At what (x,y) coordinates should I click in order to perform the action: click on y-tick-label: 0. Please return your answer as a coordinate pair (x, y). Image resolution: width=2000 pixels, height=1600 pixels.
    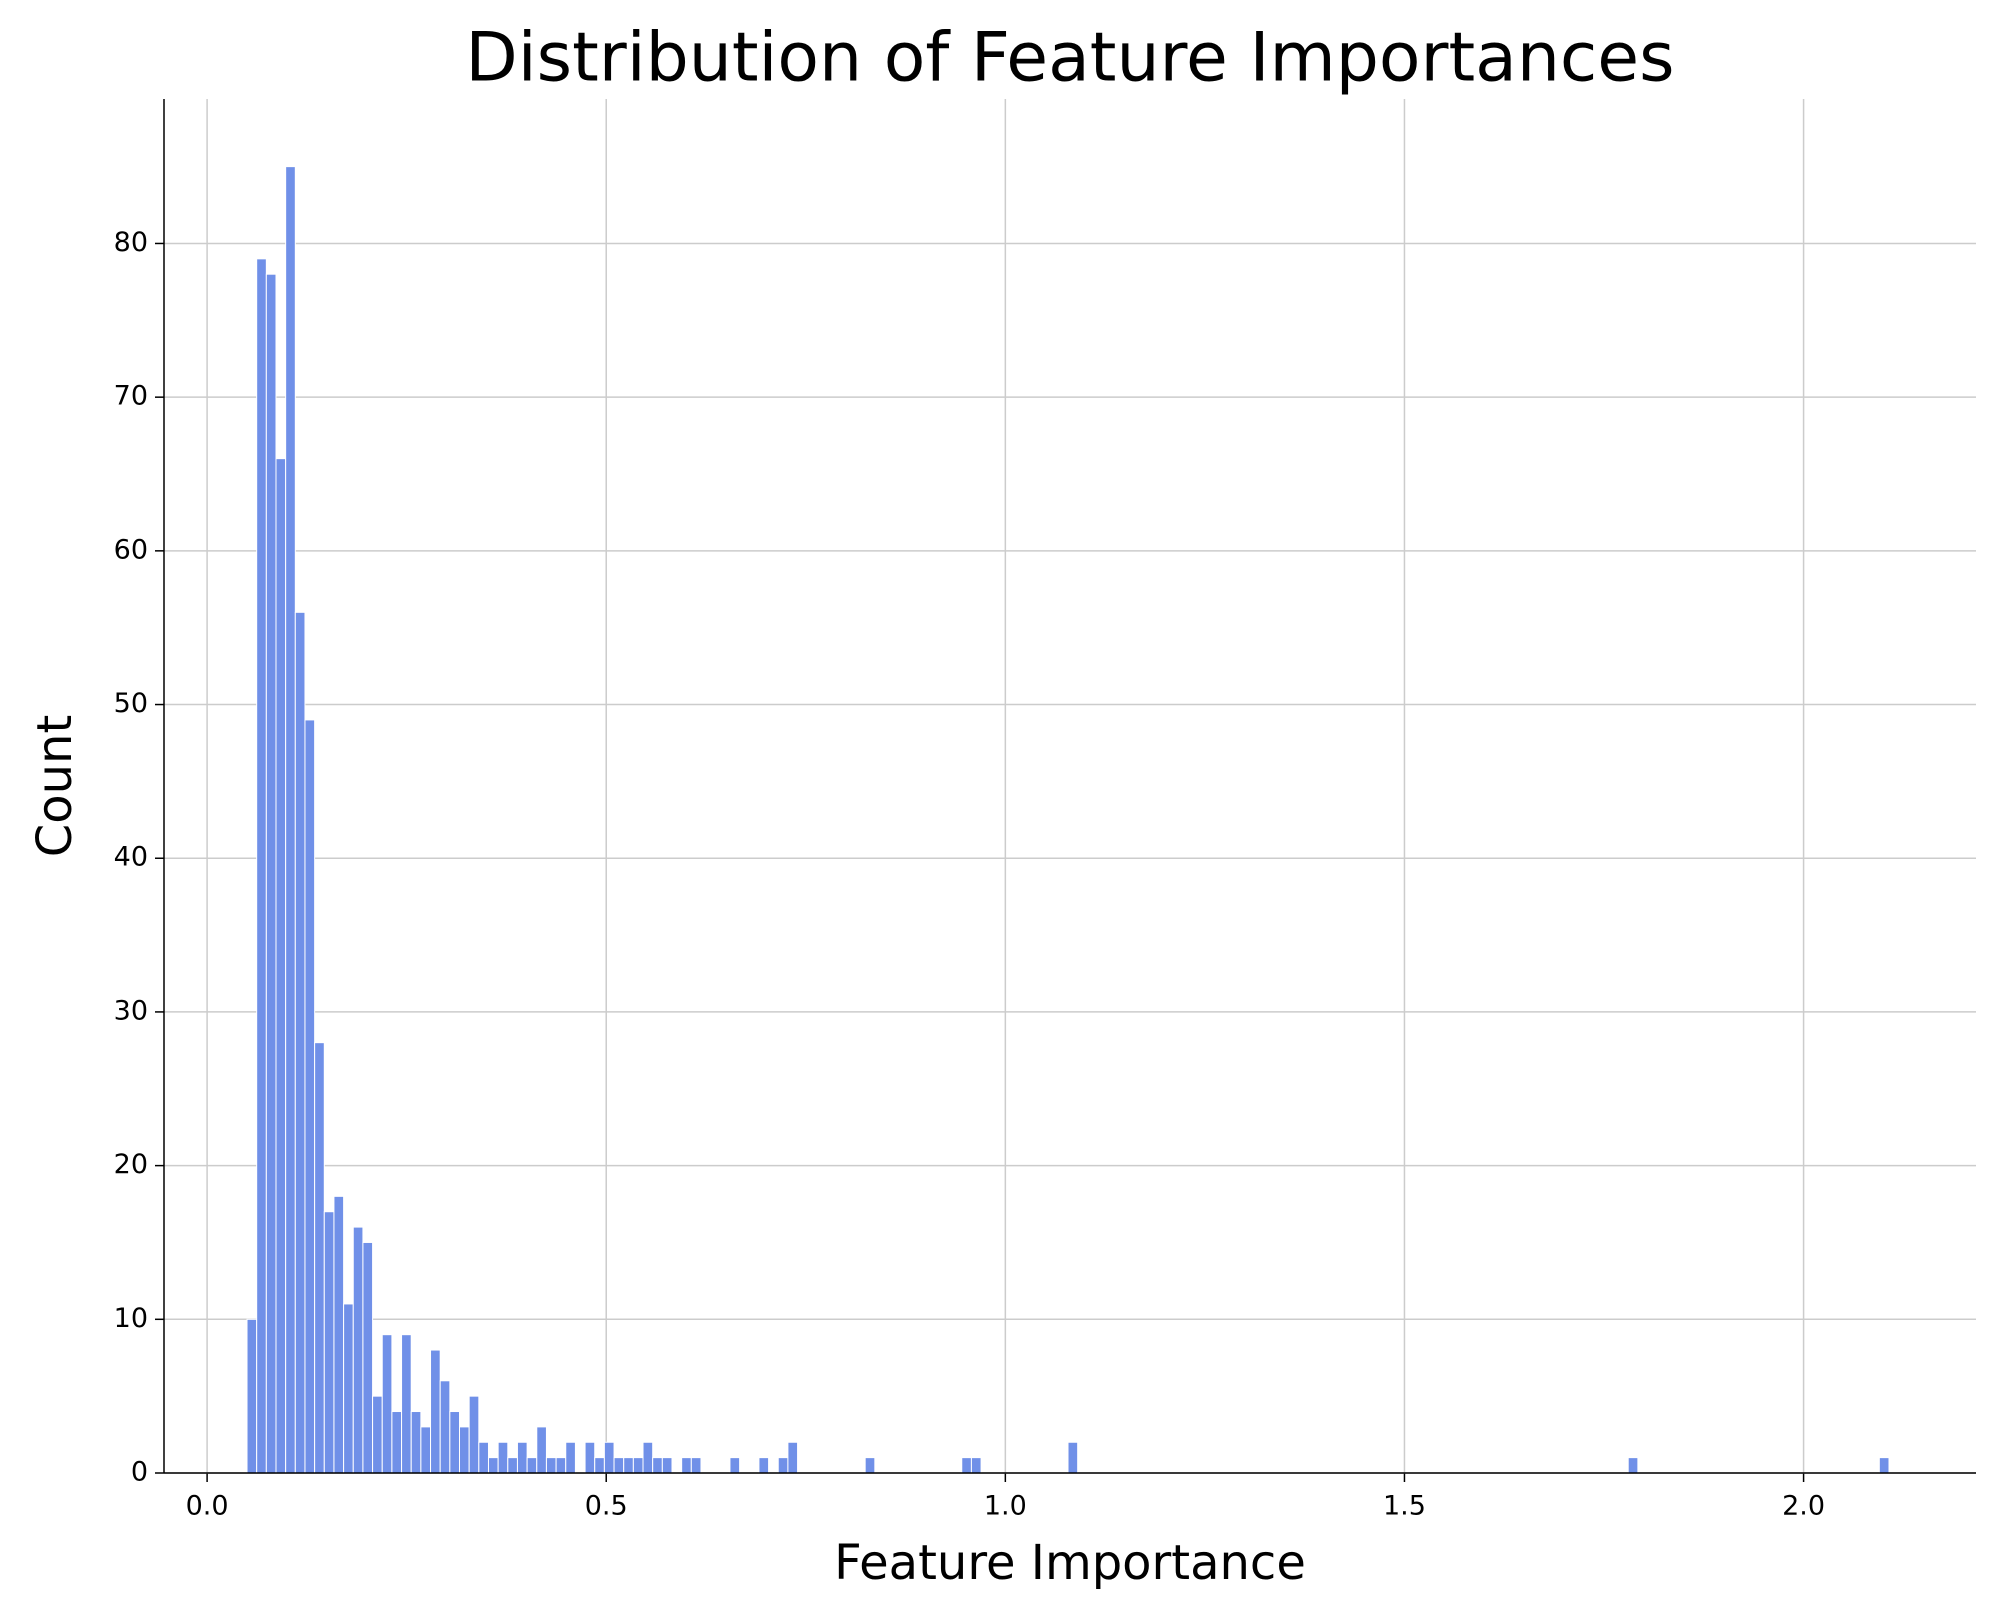
    Looking at the image, I should click on (139, 1472).